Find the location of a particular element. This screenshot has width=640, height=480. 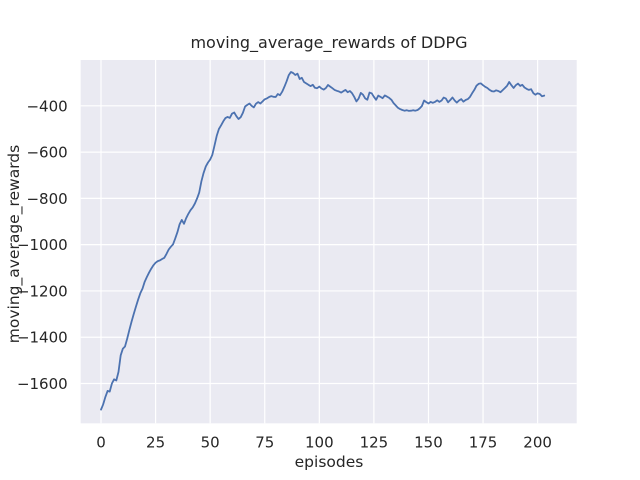

chart-title: moving_average_rewards of DDPG is located at coordinates (329, 42).